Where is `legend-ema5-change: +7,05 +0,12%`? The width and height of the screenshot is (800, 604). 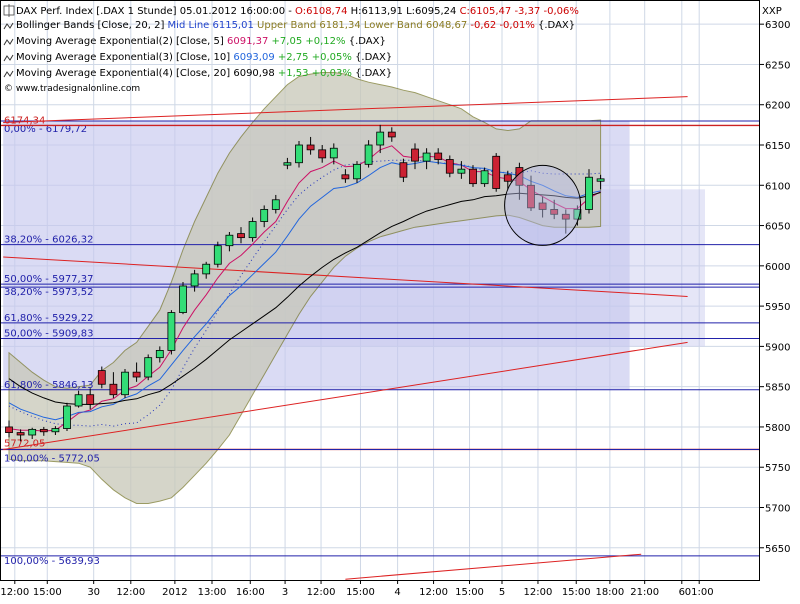 legend-ema5-change: +7,05 +0,12% is located at coordinates (309, 41).